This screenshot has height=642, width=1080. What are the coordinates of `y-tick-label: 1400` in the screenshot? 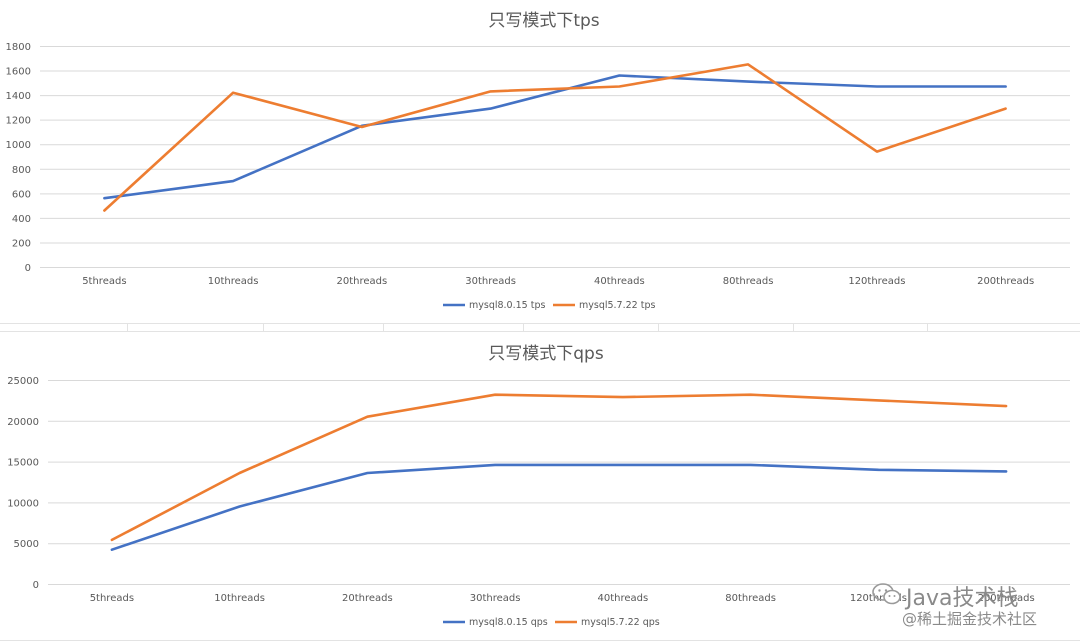 It's located at (18, 96).